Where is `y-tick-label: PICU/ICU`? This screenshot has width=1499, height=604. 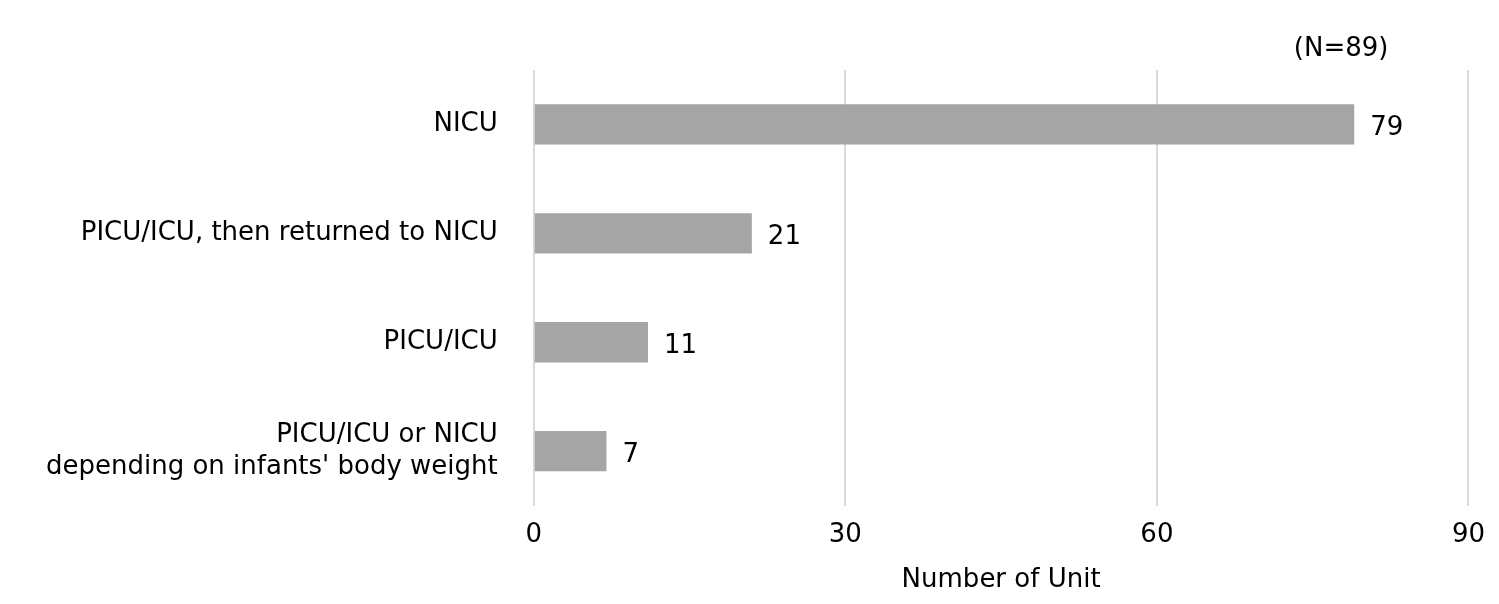 y-tick-label: PICU/ICU is located at coordinates (440, 340).